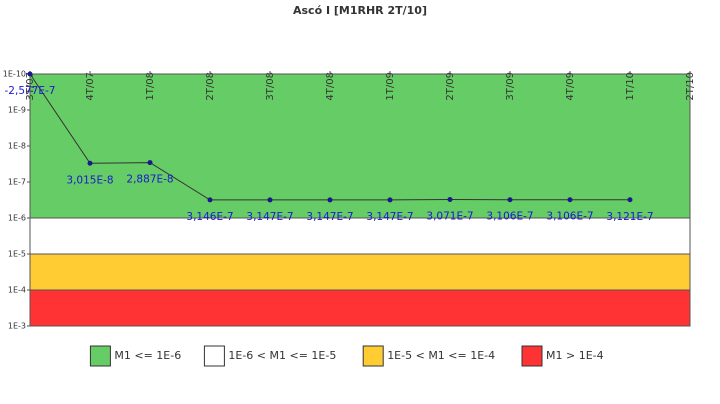 The width and height of the screenshot is (720, 404). What do you see at coordinates (17, 290) in the screenshot?
I see `y-tick-label: 1E-4` at bounding box center [17, 290].